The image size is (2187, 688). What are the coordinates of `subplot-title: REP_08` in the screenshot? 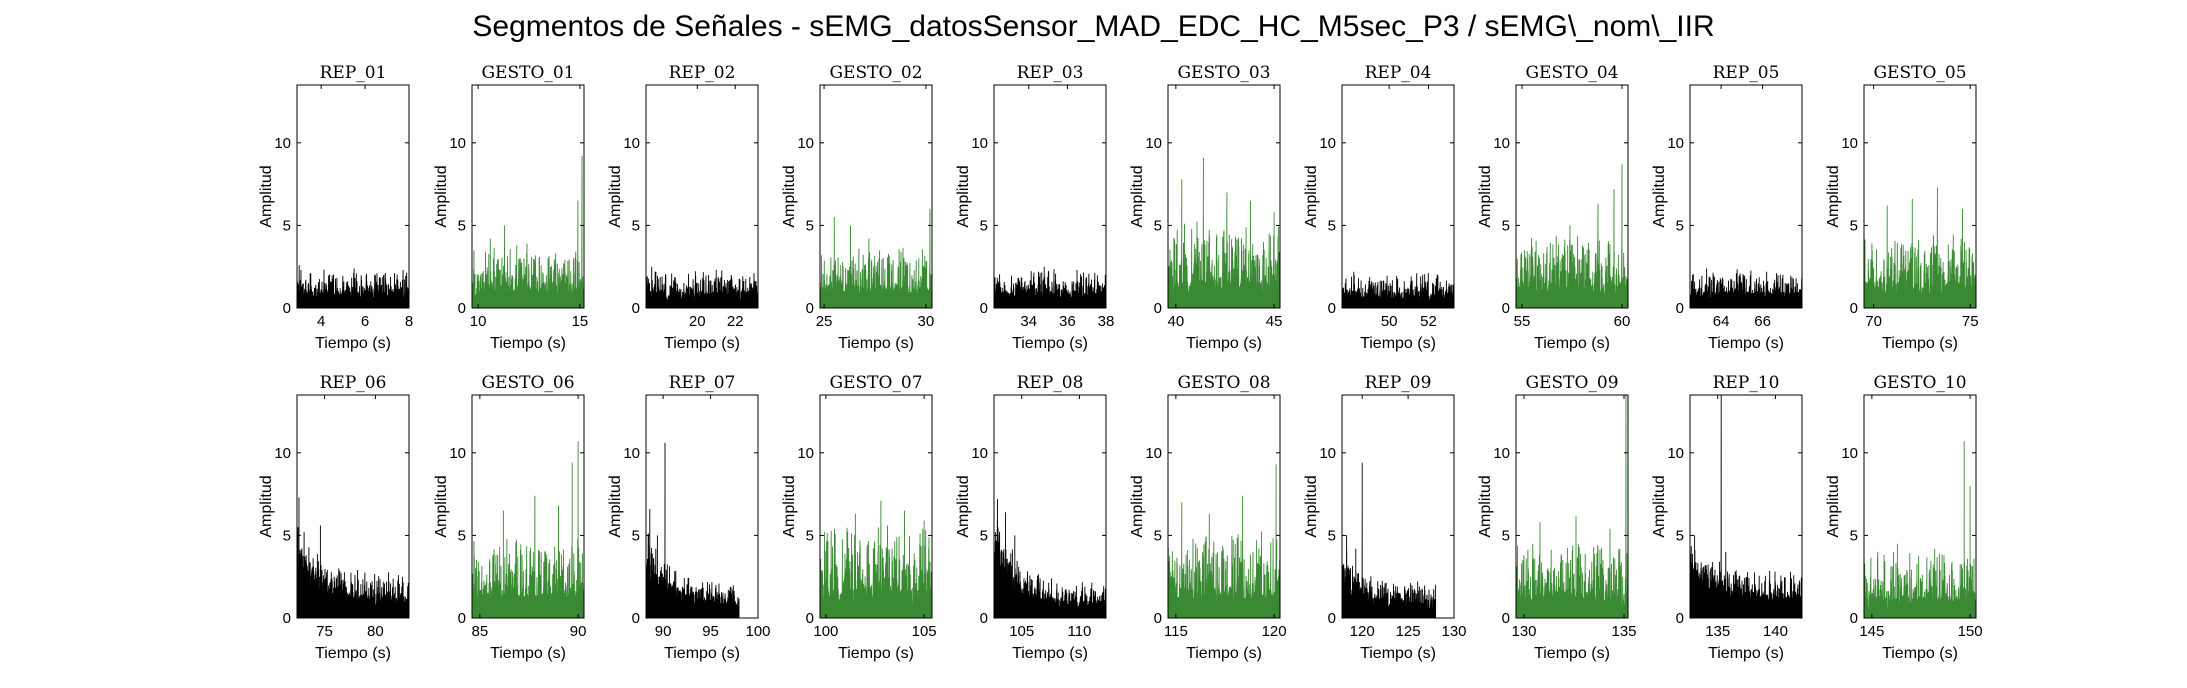 It's located at (1050, 383).